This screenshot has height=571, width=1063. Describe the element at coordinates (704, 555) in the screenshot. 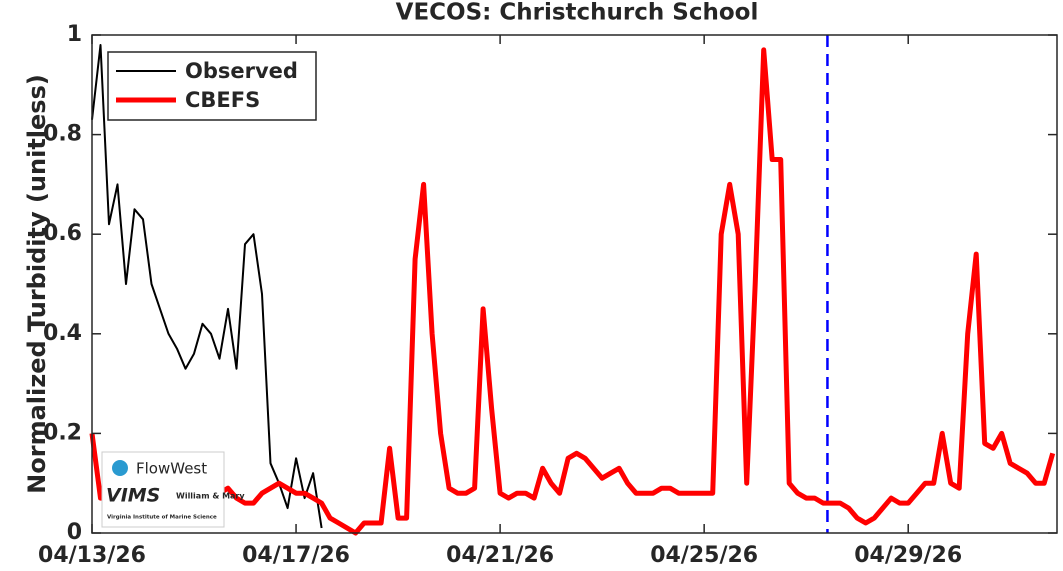

I see `x-tick-label: 04/25/26` at that location.